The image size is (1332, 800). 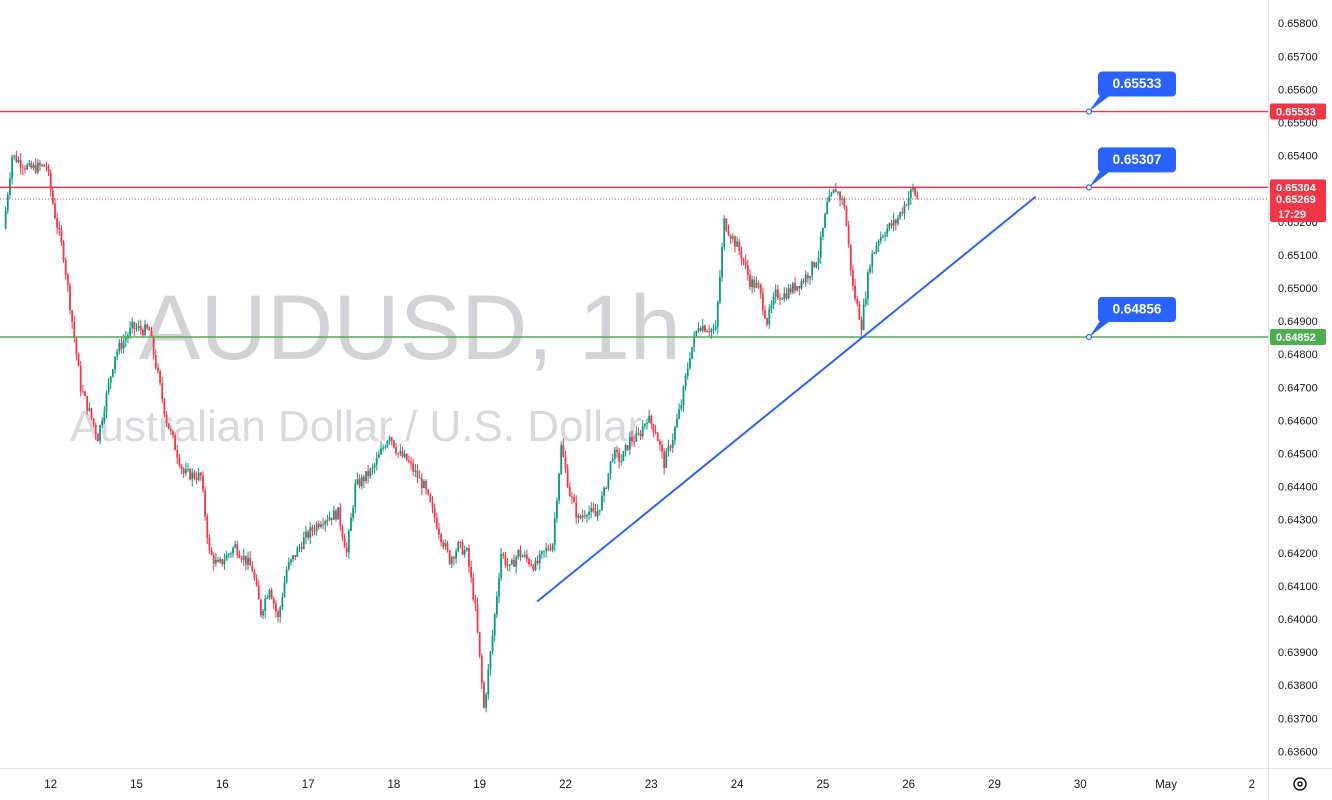 I want to click on price-tag-0.64852, so click(x=1298, y=336).